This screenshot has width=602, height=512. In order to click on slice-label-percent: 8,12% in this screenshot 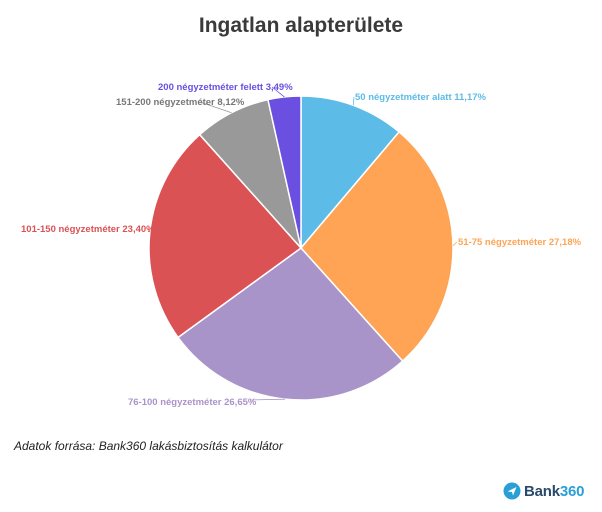, I will do `click(231, 102)`.